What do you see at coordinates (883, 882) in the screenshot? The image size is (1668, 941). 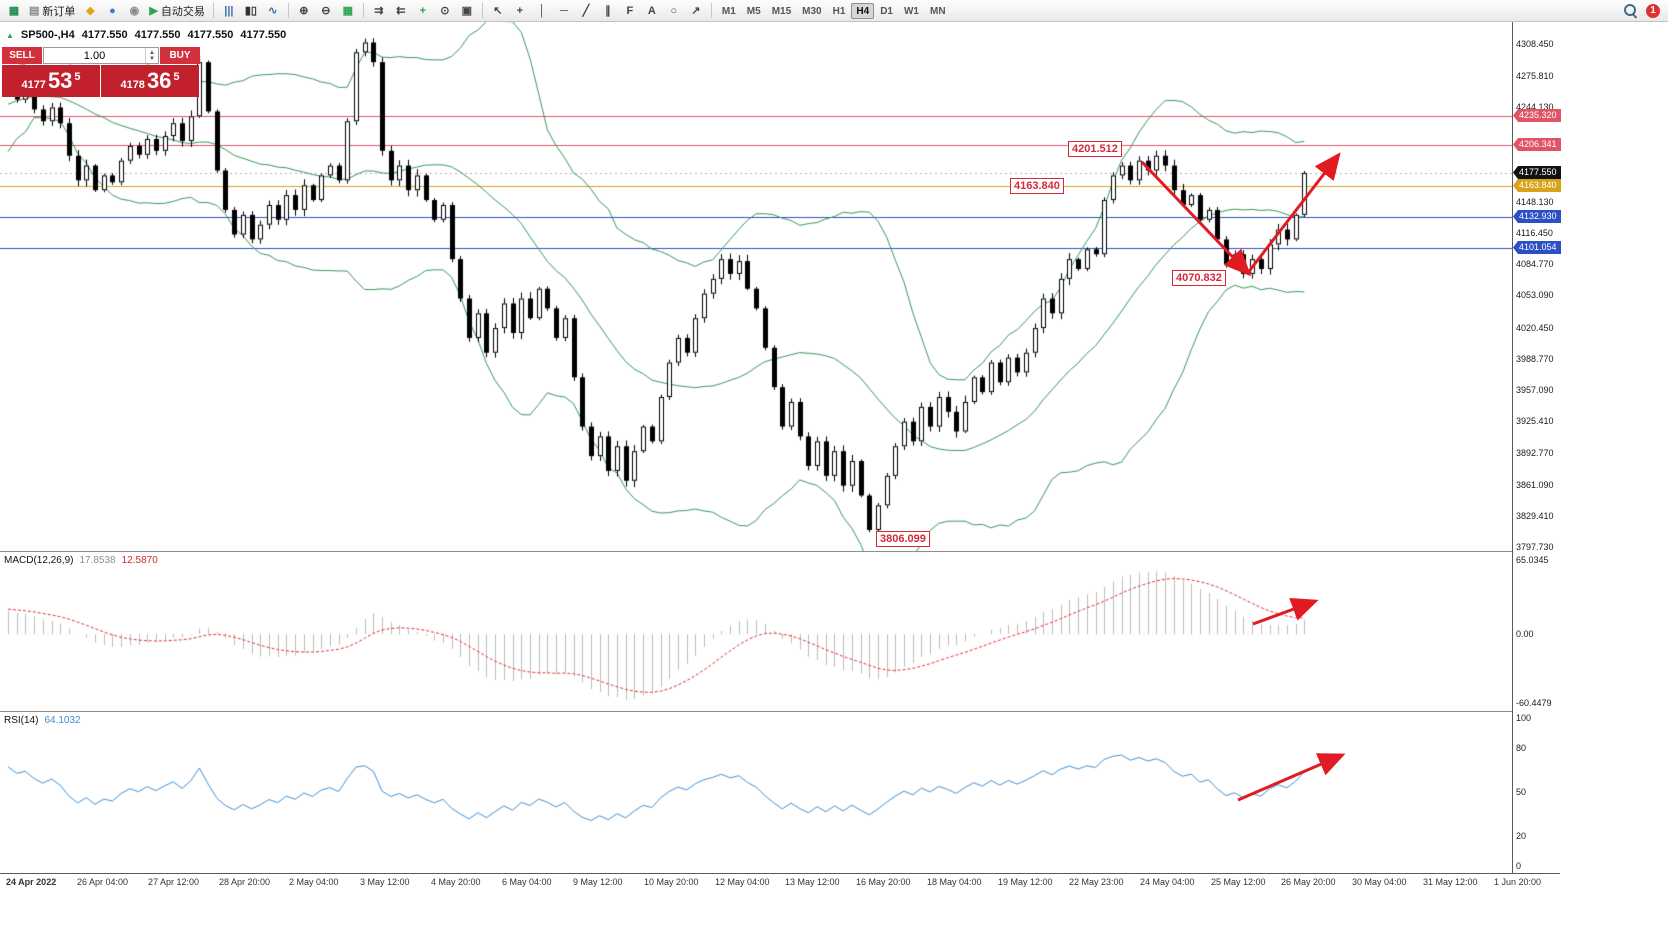 I see `time-axis-label: 16 May 20:00` at bounding box center [883, 882].